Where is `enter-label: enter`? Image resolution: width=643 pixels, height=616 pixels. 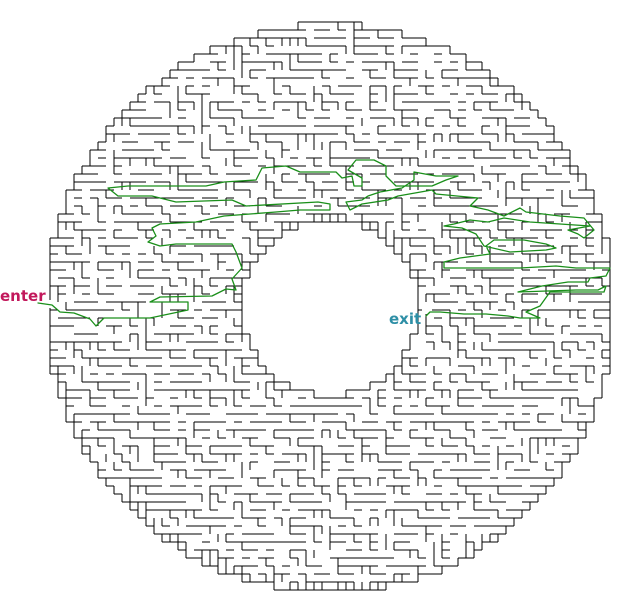
enter-label: enter is located at coordinates (23, 296).